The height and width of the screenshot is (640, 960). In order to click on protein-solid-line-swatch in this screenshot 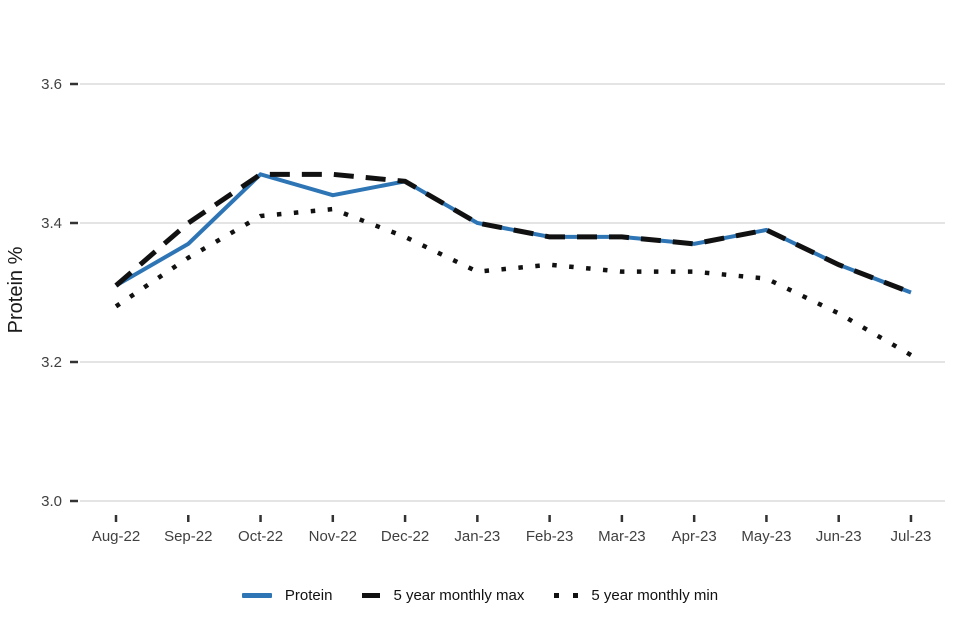, I will do `click(256, 595)`.